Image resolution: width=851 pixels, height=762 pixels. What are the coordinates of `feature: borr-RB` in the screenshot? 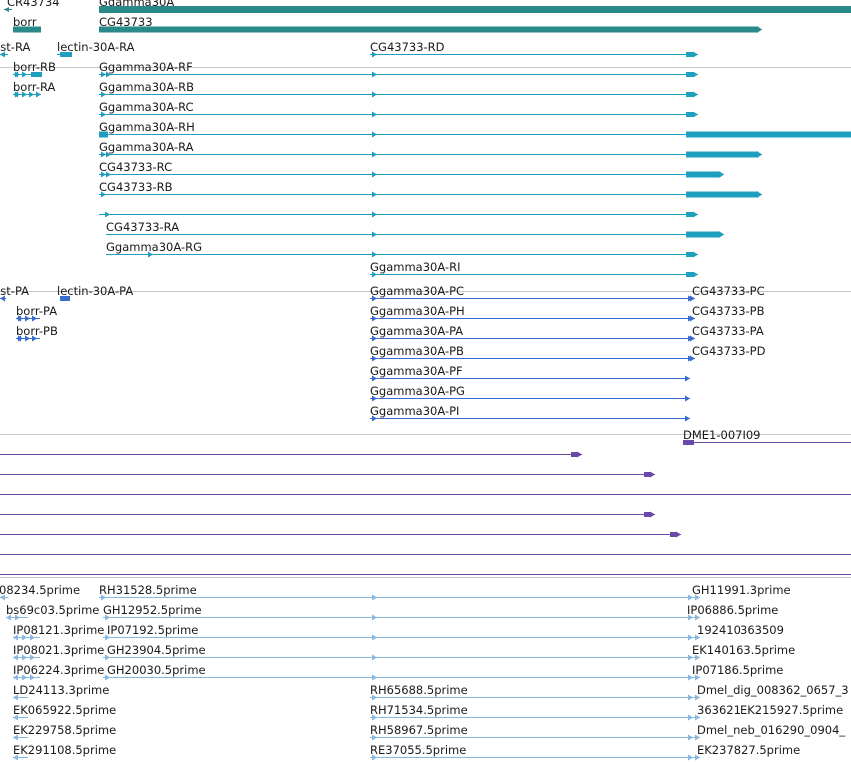 It's located at (34, 69).